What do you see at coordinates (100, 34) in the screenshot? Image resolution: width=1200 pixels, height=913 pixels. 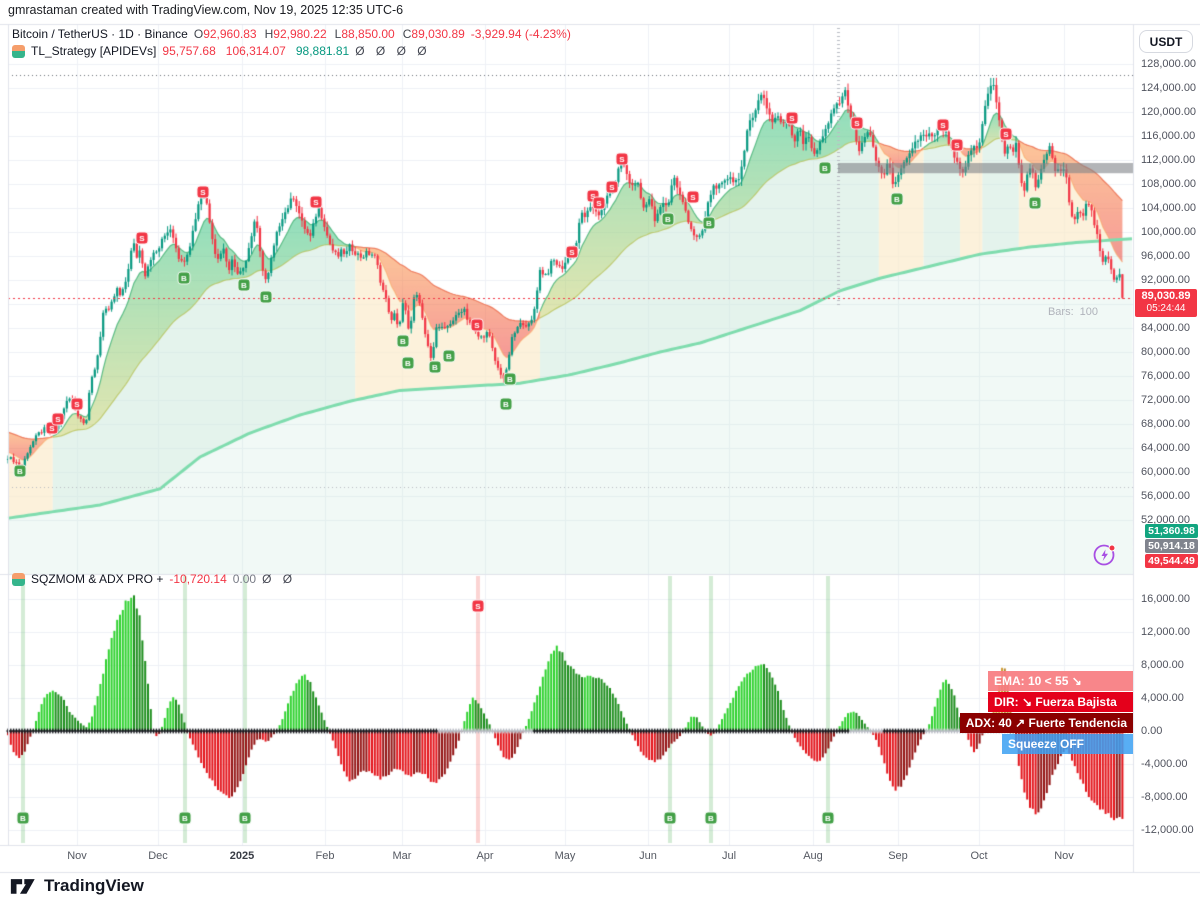 I see `symbol-title: Bitcoin / TetherUS · 1D · Binance` at bounding box center [100, 34].